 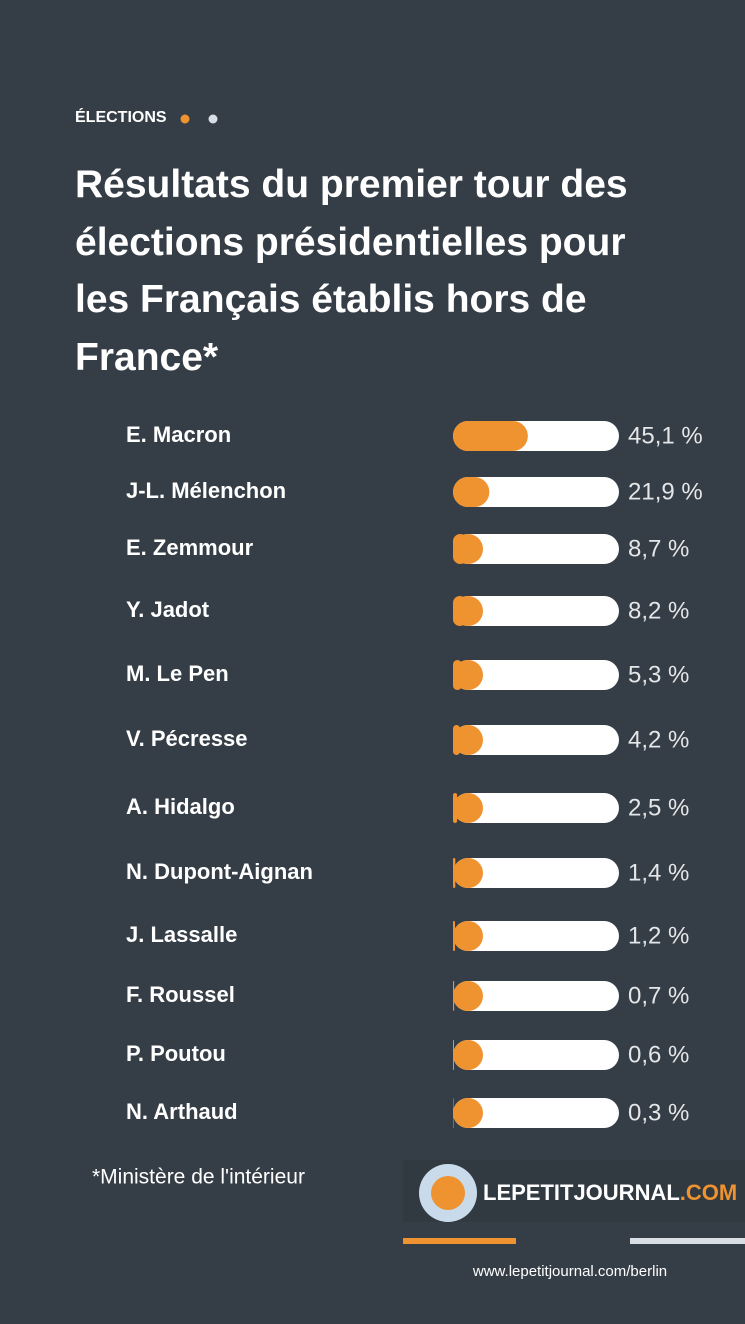 What do you see at coordinates (177, 673) in the screenshot?
I see `category-label: M. Le Pen` at bounding box center [177, 673].